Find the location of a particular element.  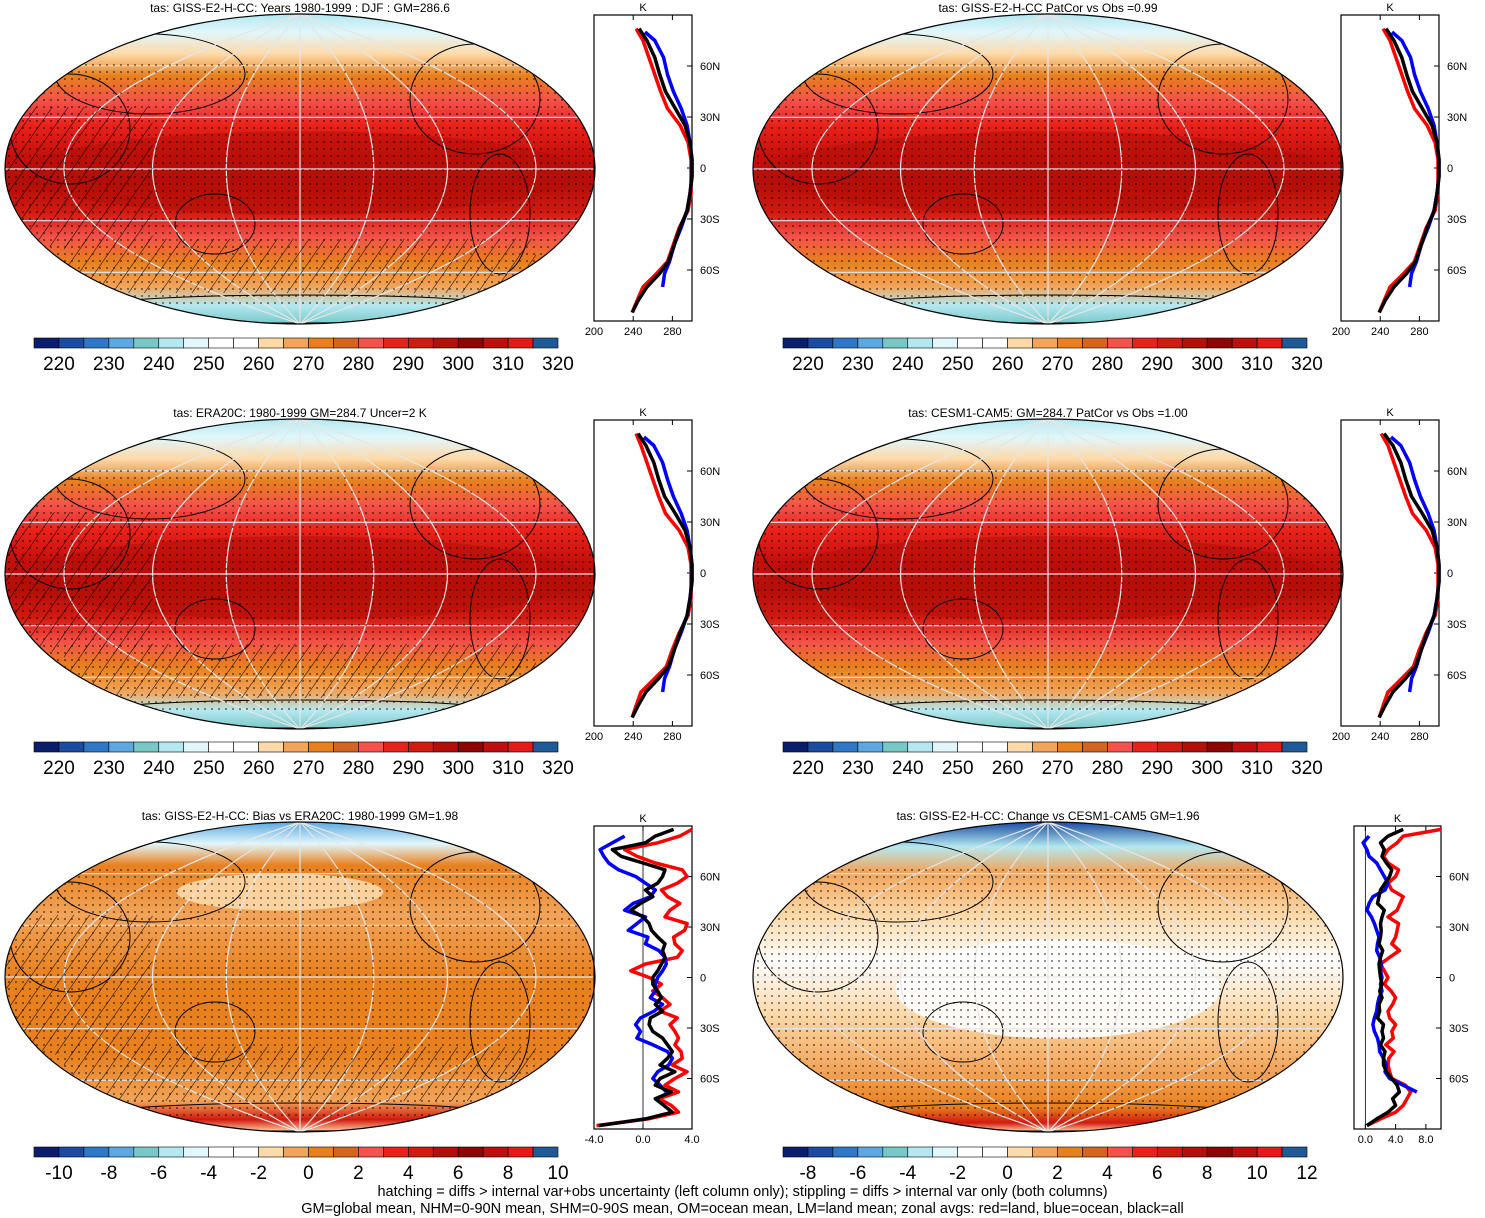

colorbar-label: -8 is located at coordinates (108, 1173).